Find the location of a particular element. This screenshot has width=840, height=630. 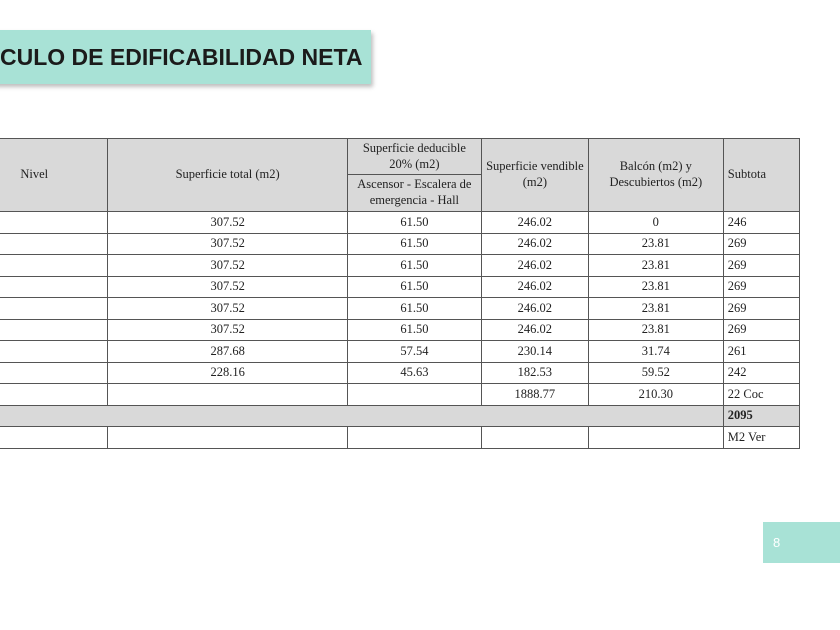

table-row: M2 Ver is located at coordinates (400, 437).